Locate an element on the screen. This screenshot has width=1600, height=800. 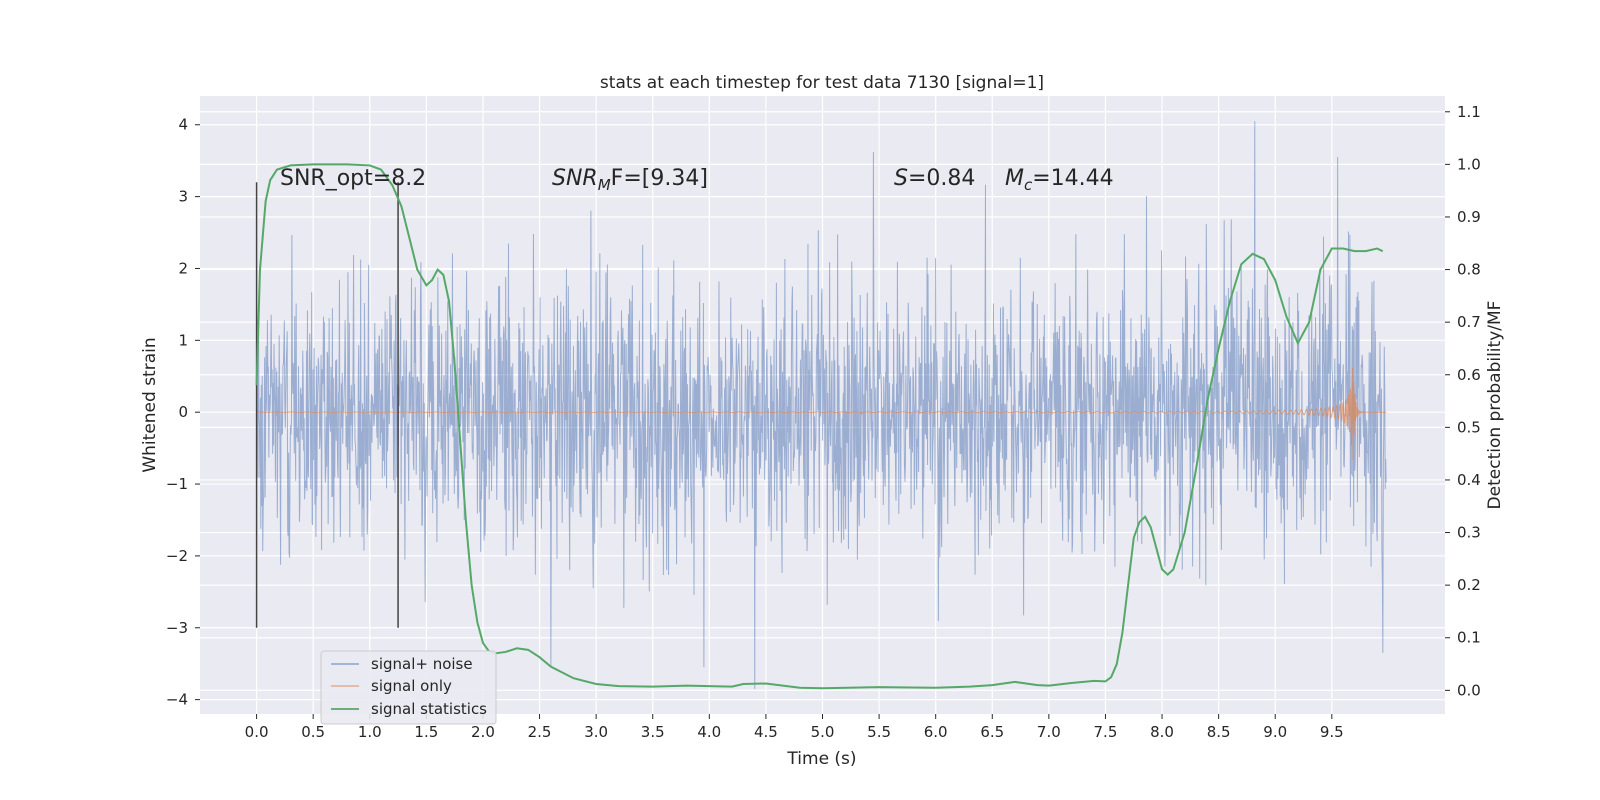
y2-tick-label: 0.8 is located at coordinates (1469, 270).